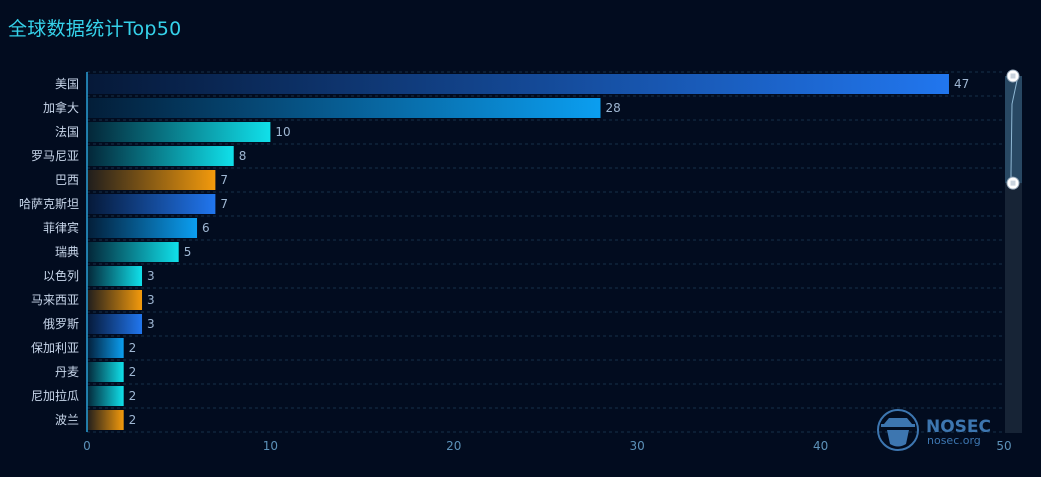 Image resolution: width=1041 pixels, height=477 pixels. What do you see at coordinates (55, 395) in the screenshot?
I see `category-label: 尼加拉瓜` at bounding box center [55, 395].